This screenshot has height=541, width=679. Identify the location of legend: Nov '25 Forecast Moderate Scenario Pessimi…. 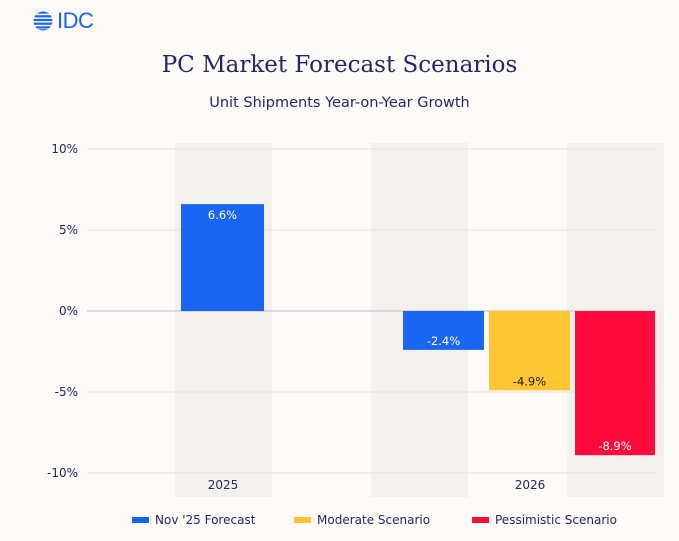
(339, 523).